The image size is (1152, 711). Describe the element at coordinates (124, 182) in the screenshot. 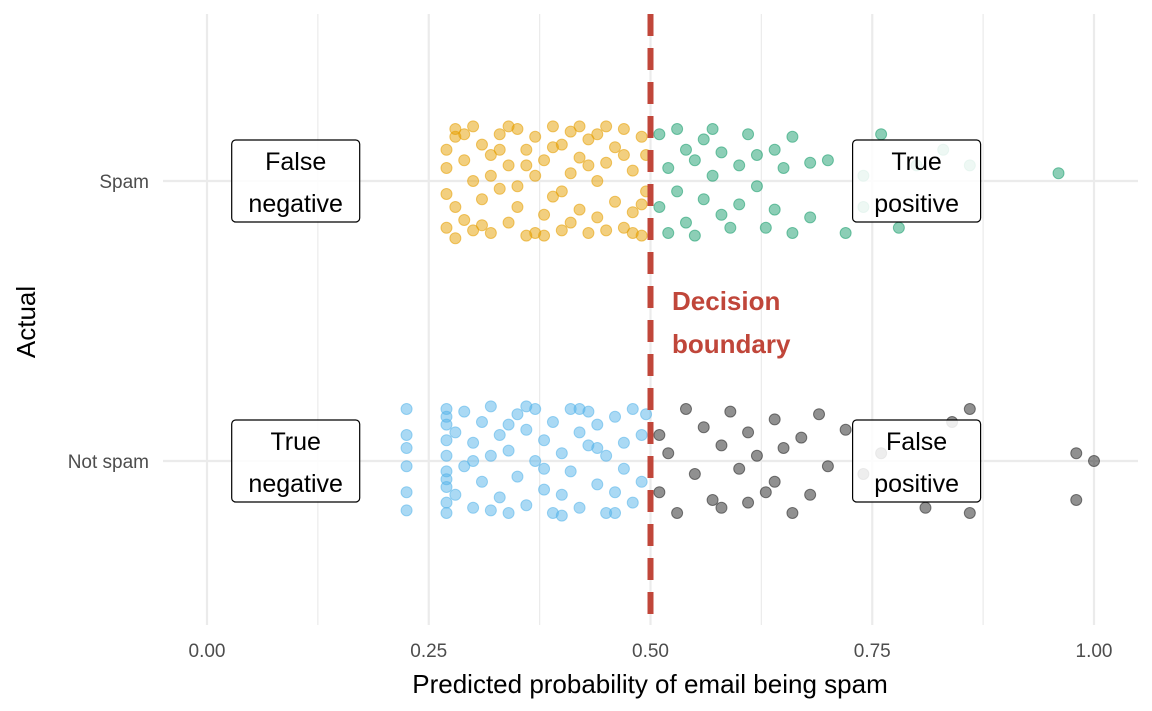

I see `y-tick-label: Spam` at that location.